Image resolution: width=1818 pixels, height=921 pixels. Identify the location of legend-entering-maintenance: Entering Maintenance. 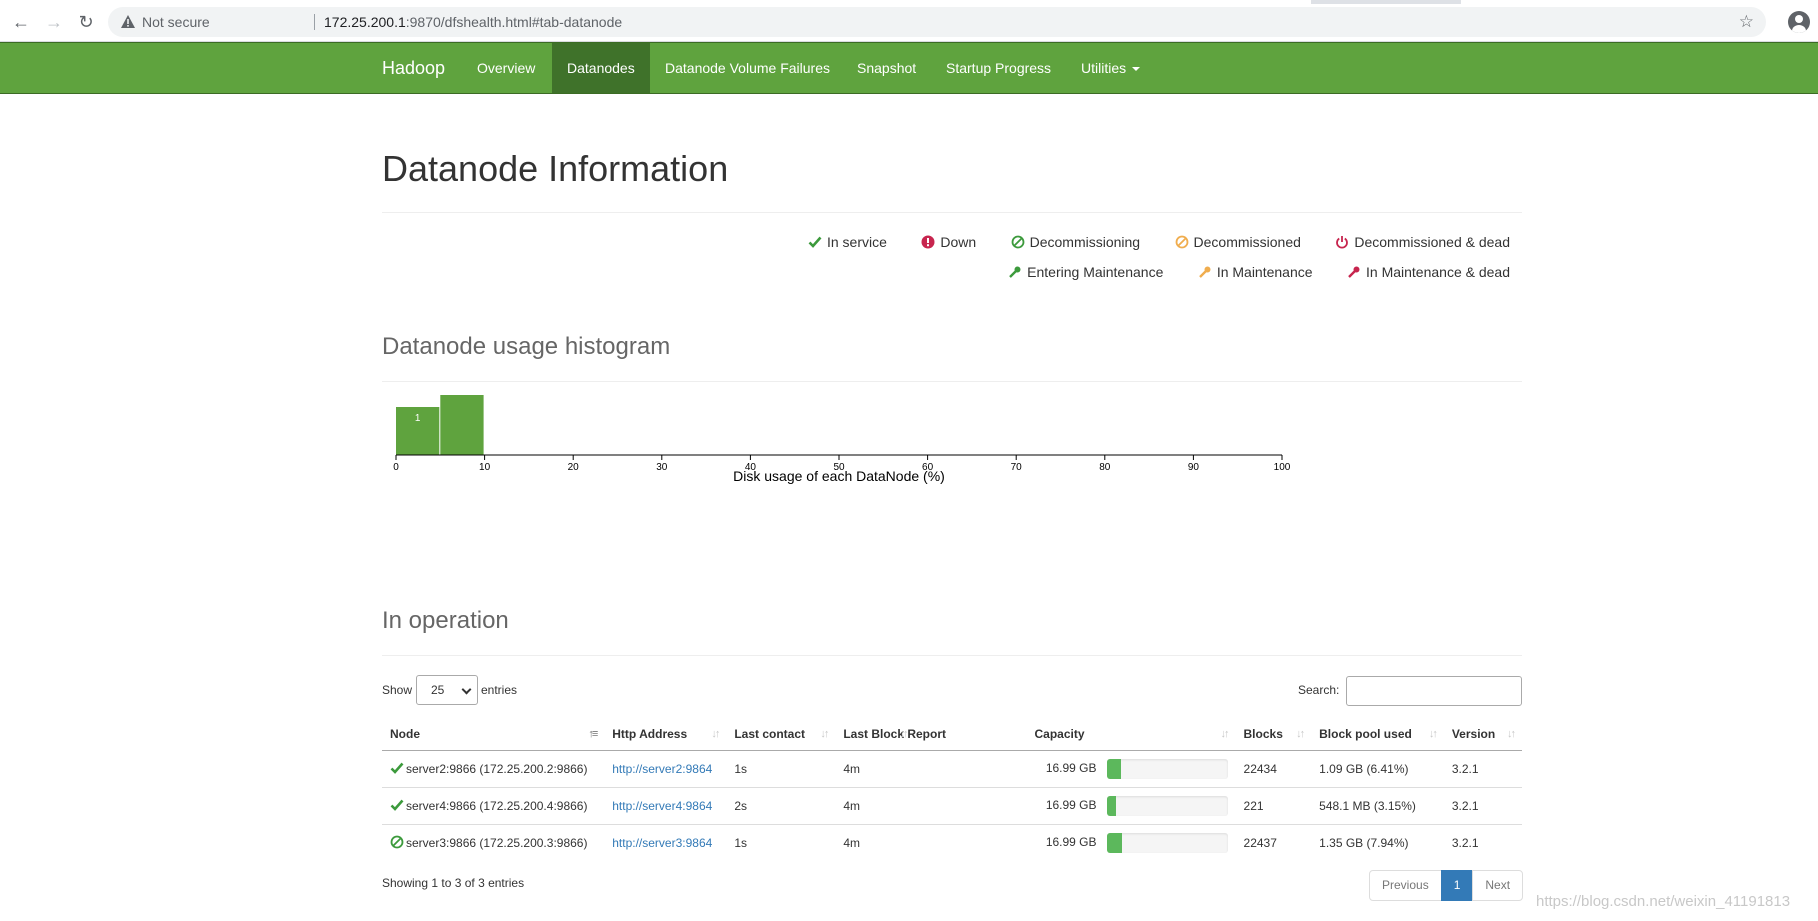
(1085, 272).